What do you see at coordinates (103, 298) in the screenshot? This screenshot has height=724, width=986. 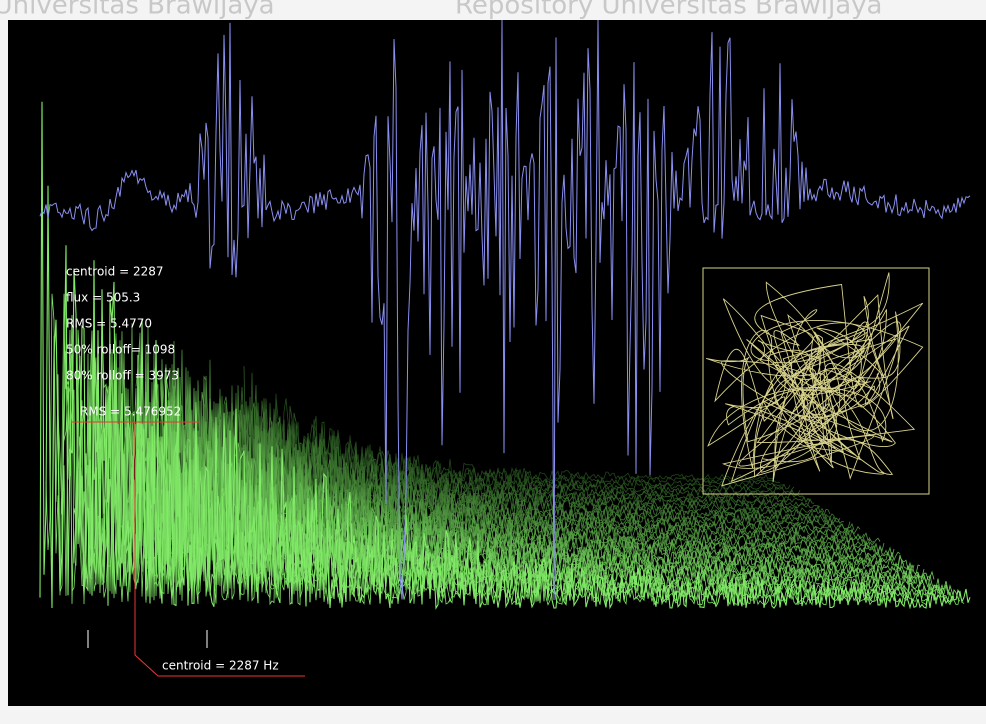 I see `stat-label: flux = 505.3` at bounding box center [103, 298].